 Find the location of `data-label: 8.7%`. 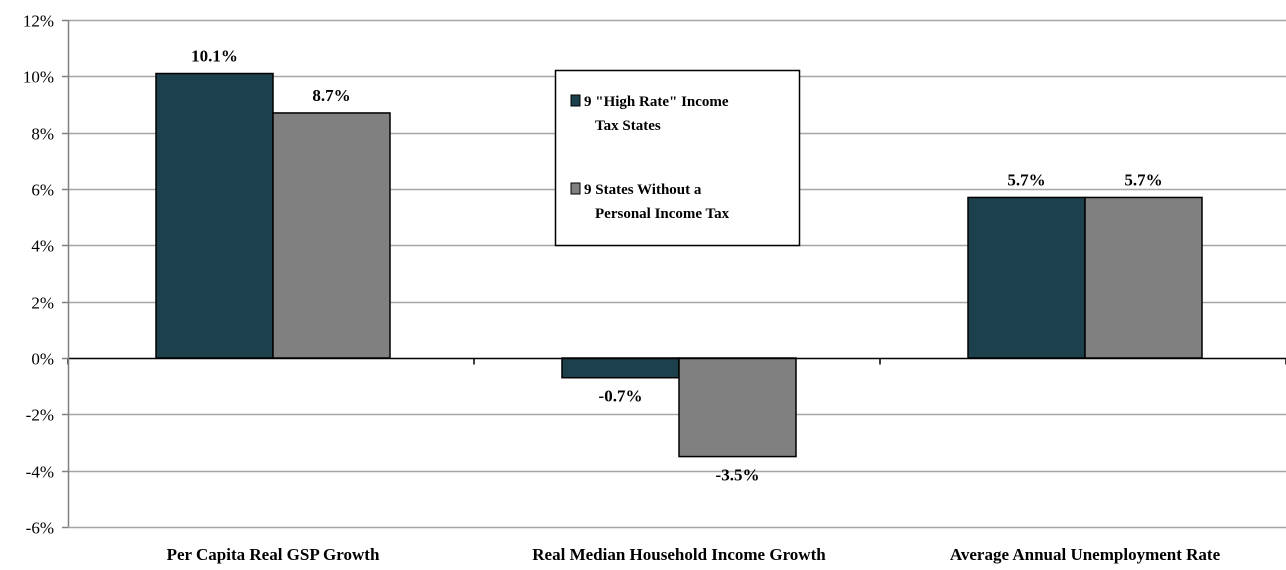

data-label: 8.7% is located at coordinates (331, 95).